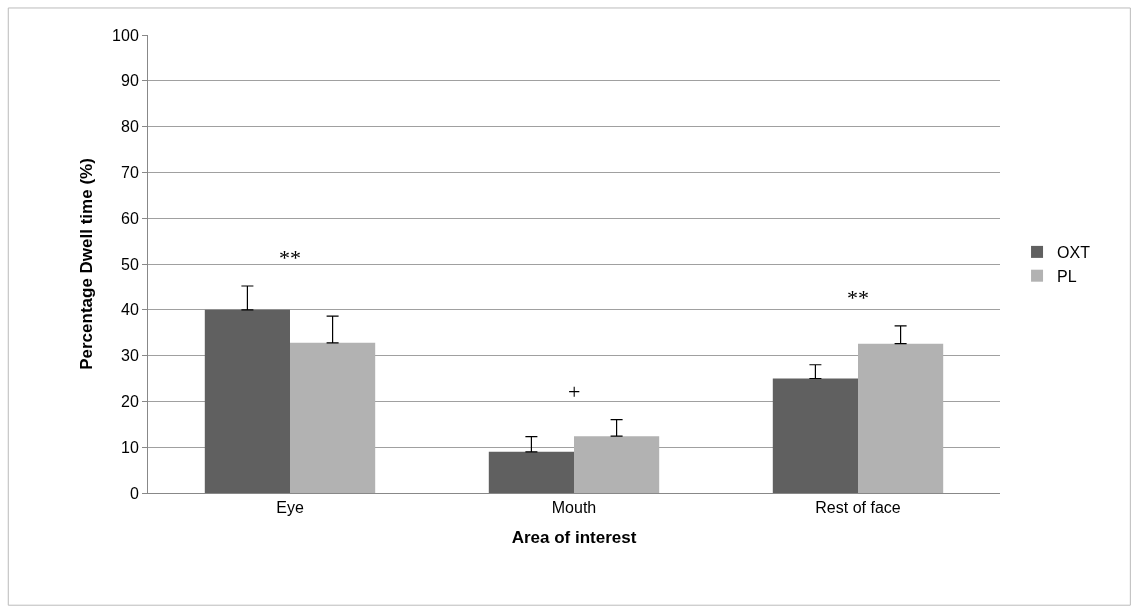  What do you see at coordinates (130, 127) in the screenshot?
I see `y-tick-label: 80` at bounding box center [130, 127].